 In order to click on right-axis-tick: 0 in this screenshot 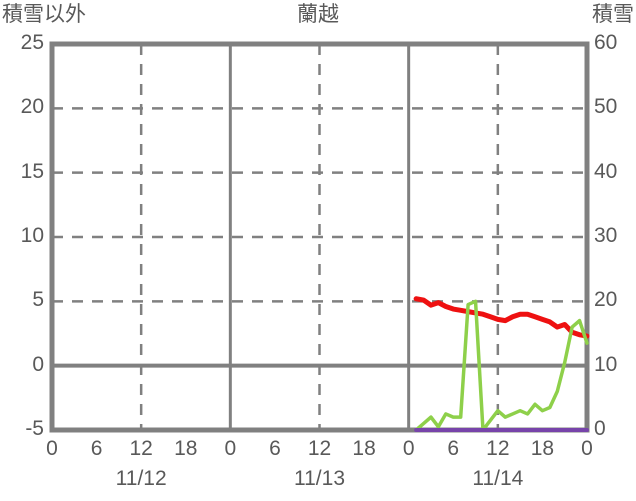, I will do `click(600, 428)`.